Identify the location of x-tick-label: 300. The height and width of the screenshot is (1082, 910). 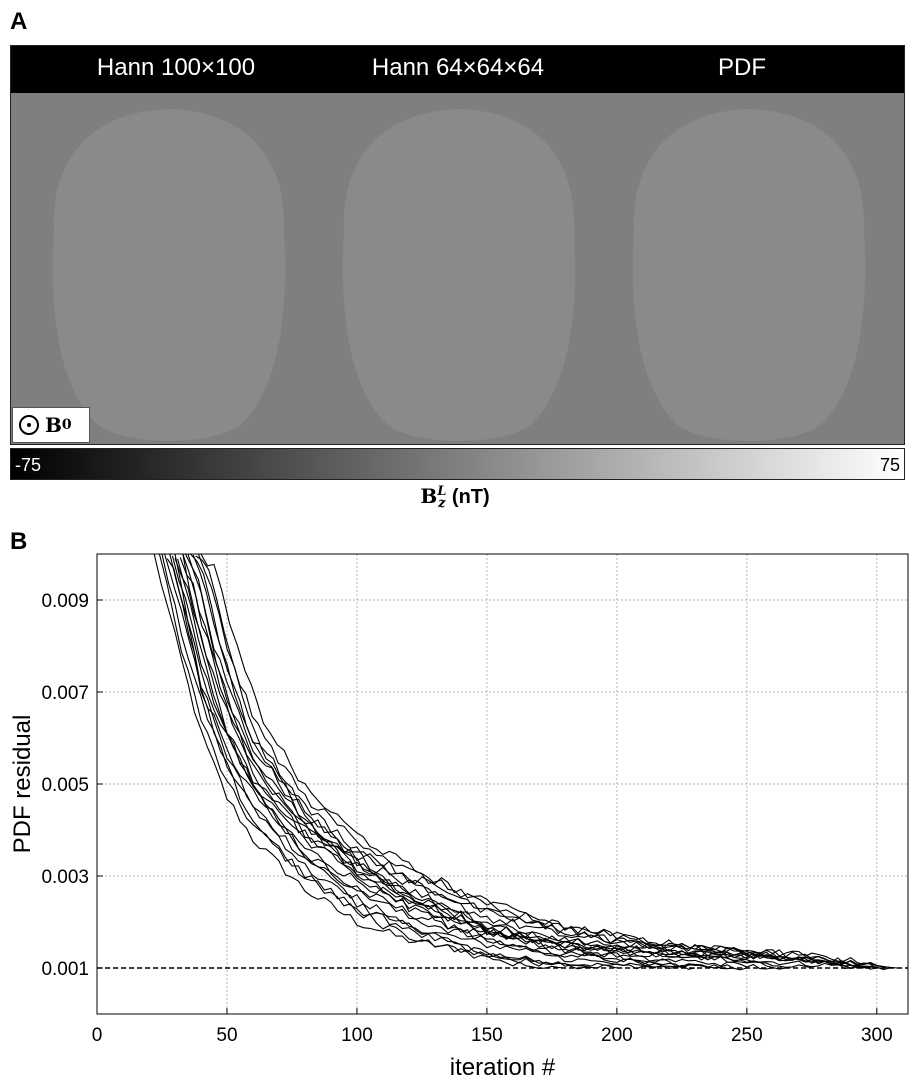
(877, 1035).